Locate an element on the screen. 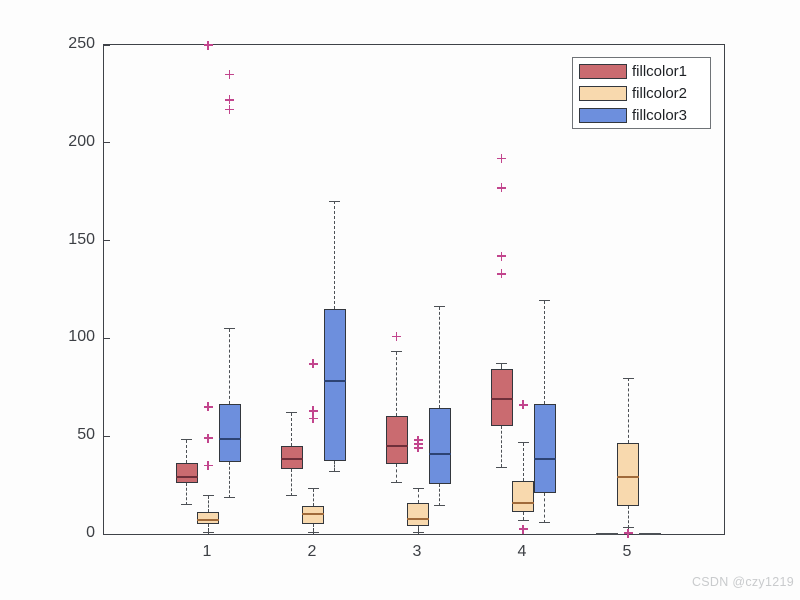 The height and width of the screenshot is (600, 800). outlier-marker-fillcolor2-group5 is located at coordinates (628, 533).